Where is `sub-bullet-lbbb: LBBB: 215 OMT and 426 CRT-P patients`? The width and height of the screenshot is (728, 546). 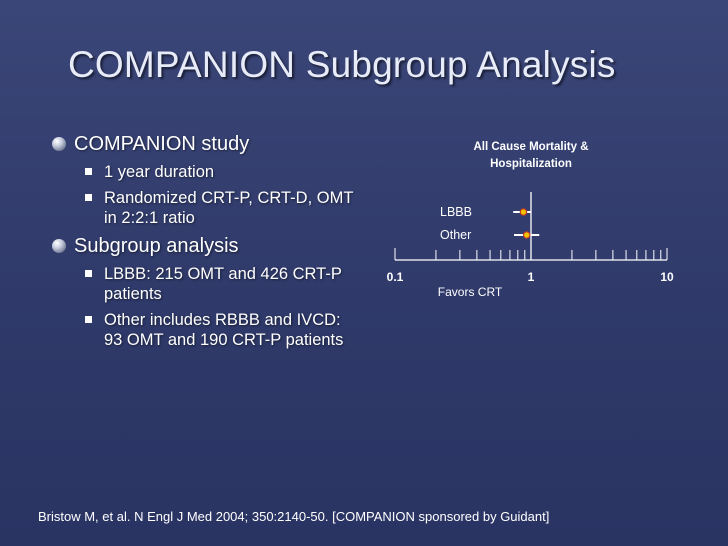
sub-bullet-lbbb: LBBB: 215 OMT and 426 CRT-P patients is located at coordinates (207, 284).